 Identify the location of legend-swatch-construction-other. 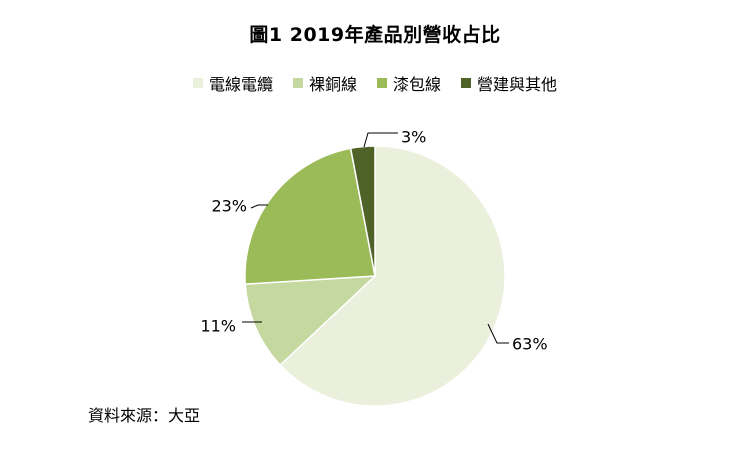
(466, 83).